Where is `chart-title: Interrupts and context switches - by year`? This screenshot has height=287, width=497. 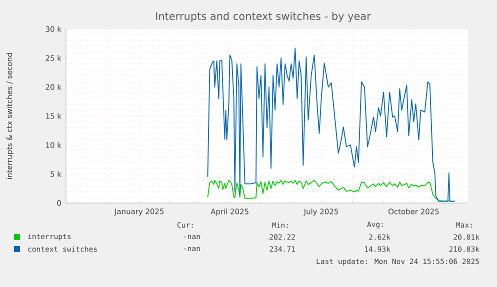
chart-title: Interrupts and context switches - by year is located at coordinates (263, 17).